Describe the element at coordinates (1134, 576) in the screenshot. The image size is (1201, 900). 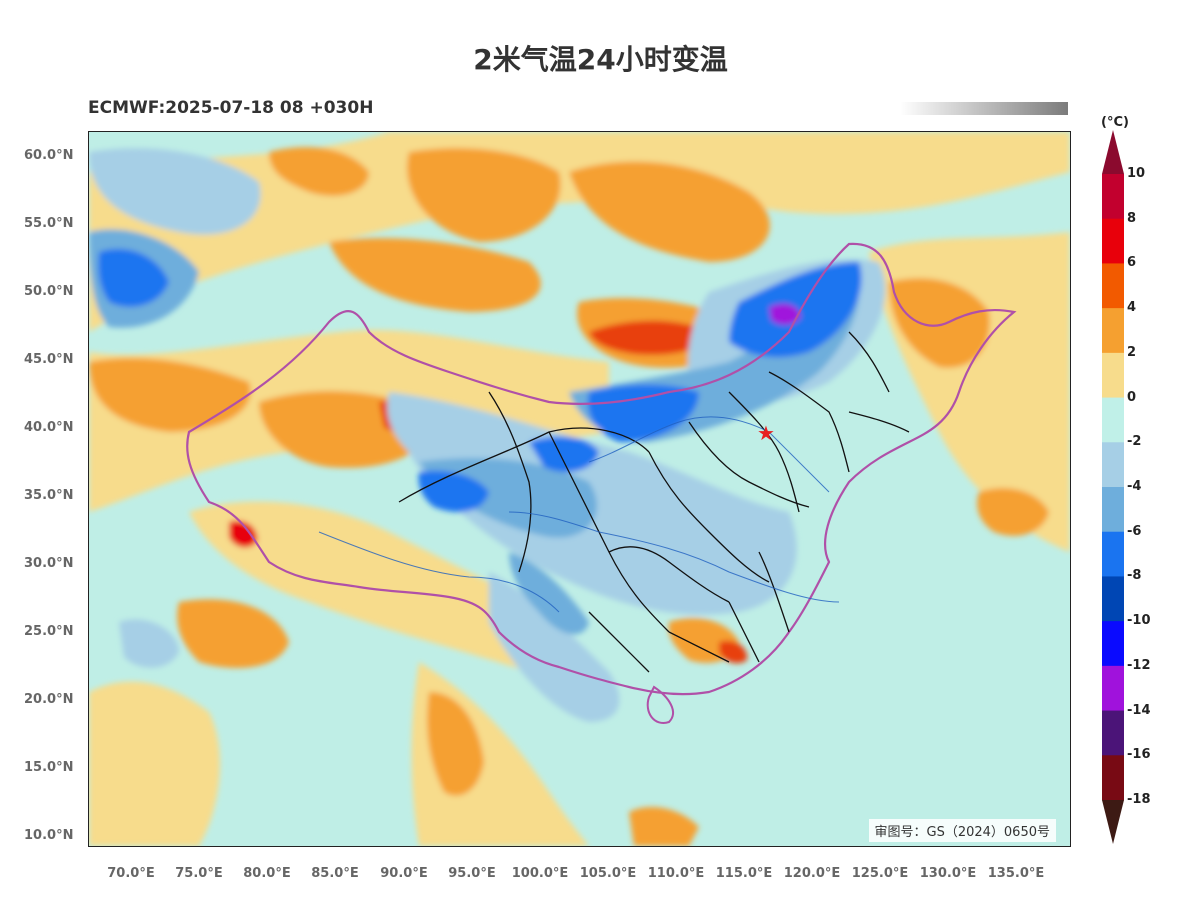
I see `colorbar-tick-label: -8` at that location.